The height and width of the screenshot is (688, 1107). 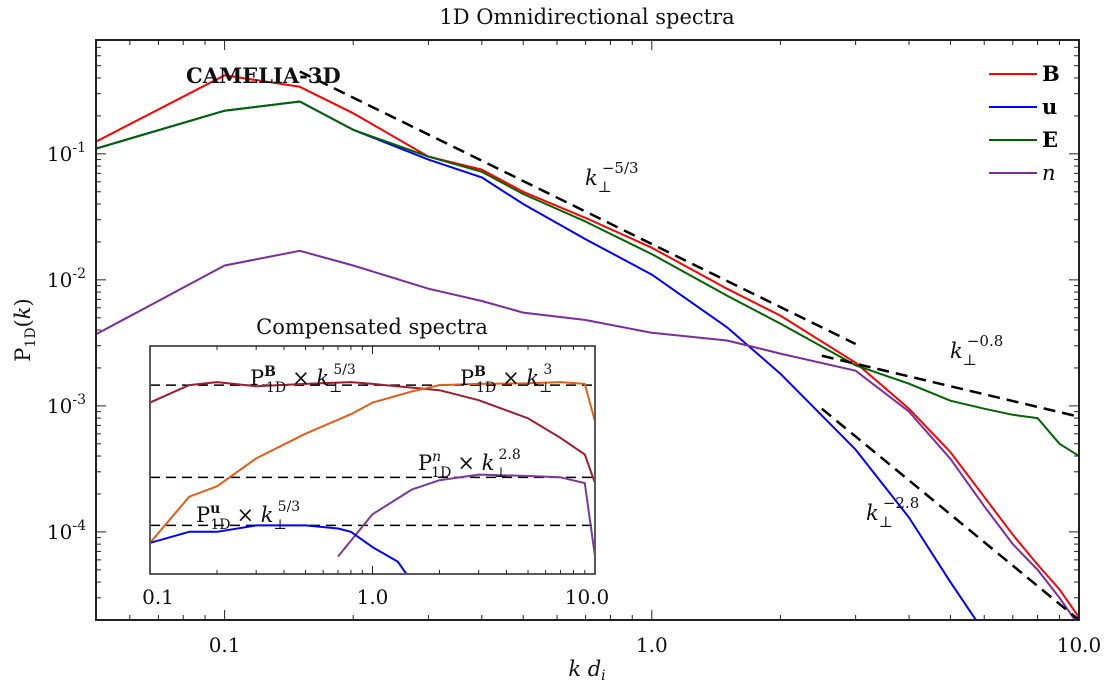 I want to click on camelia-label: CAMELIA-3D, so click(x=263, y=75).